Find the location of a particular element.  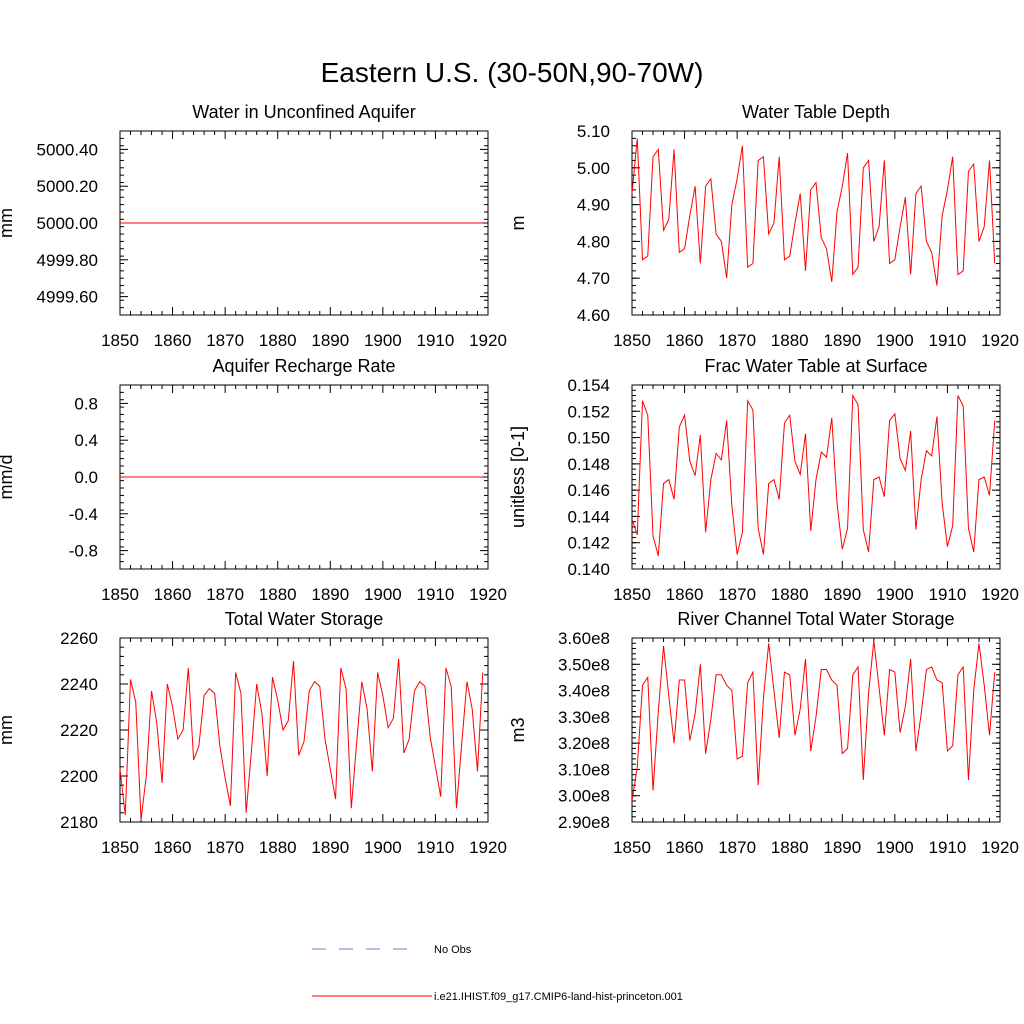

y-tick-label: 3.40e8 is located at coordinates (584, 691).